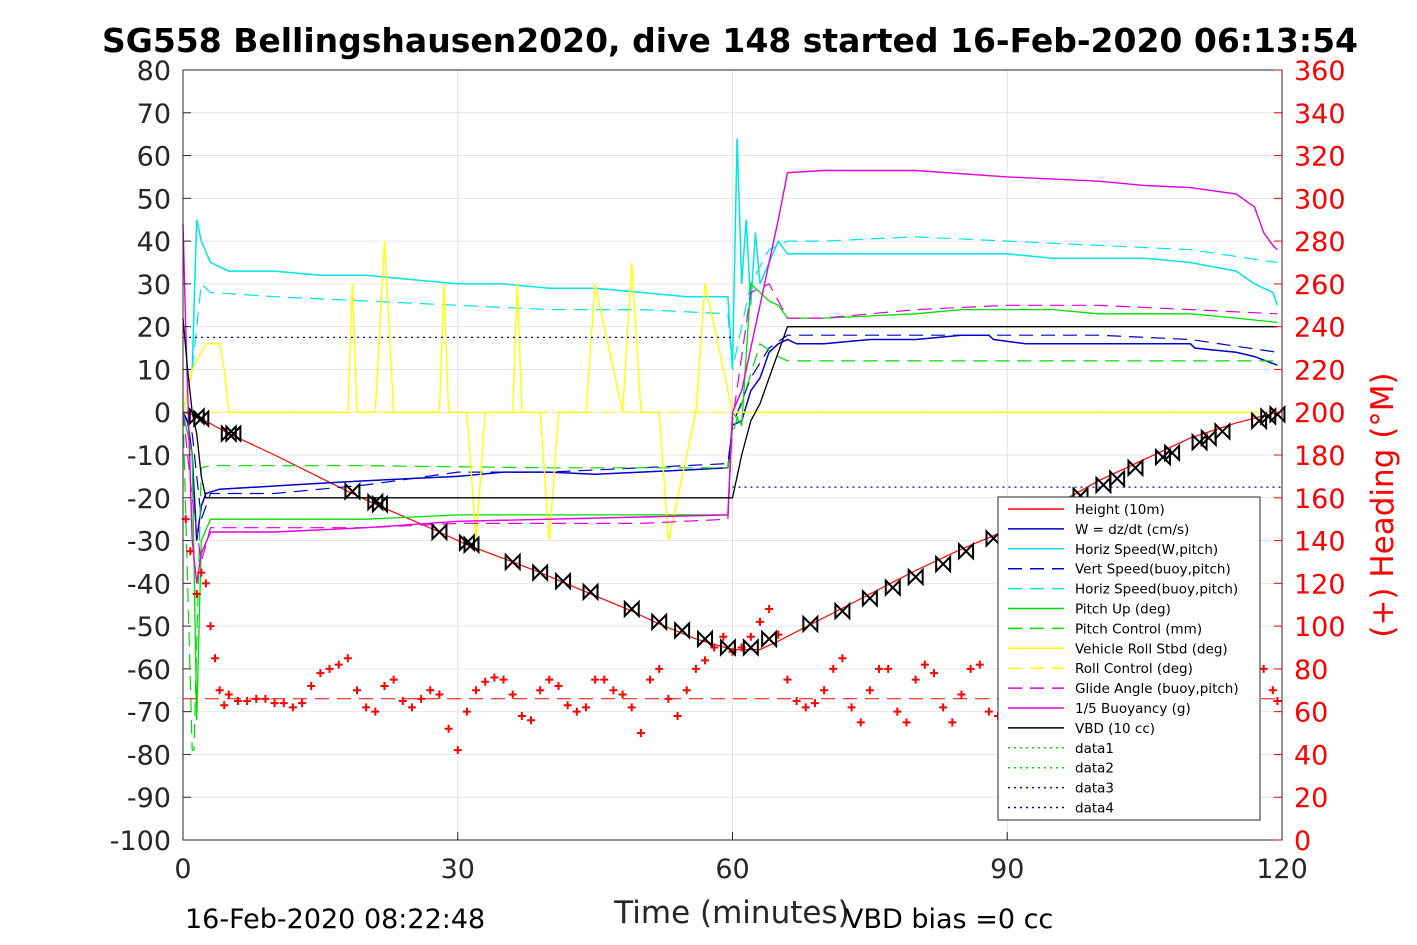 The height and width of the screenshot is (945, 1417). What do you see at coordinates (1320, 114) in the screenshot?
I see `y-tick-label-right: 340` at bounding box center [1320, 114].